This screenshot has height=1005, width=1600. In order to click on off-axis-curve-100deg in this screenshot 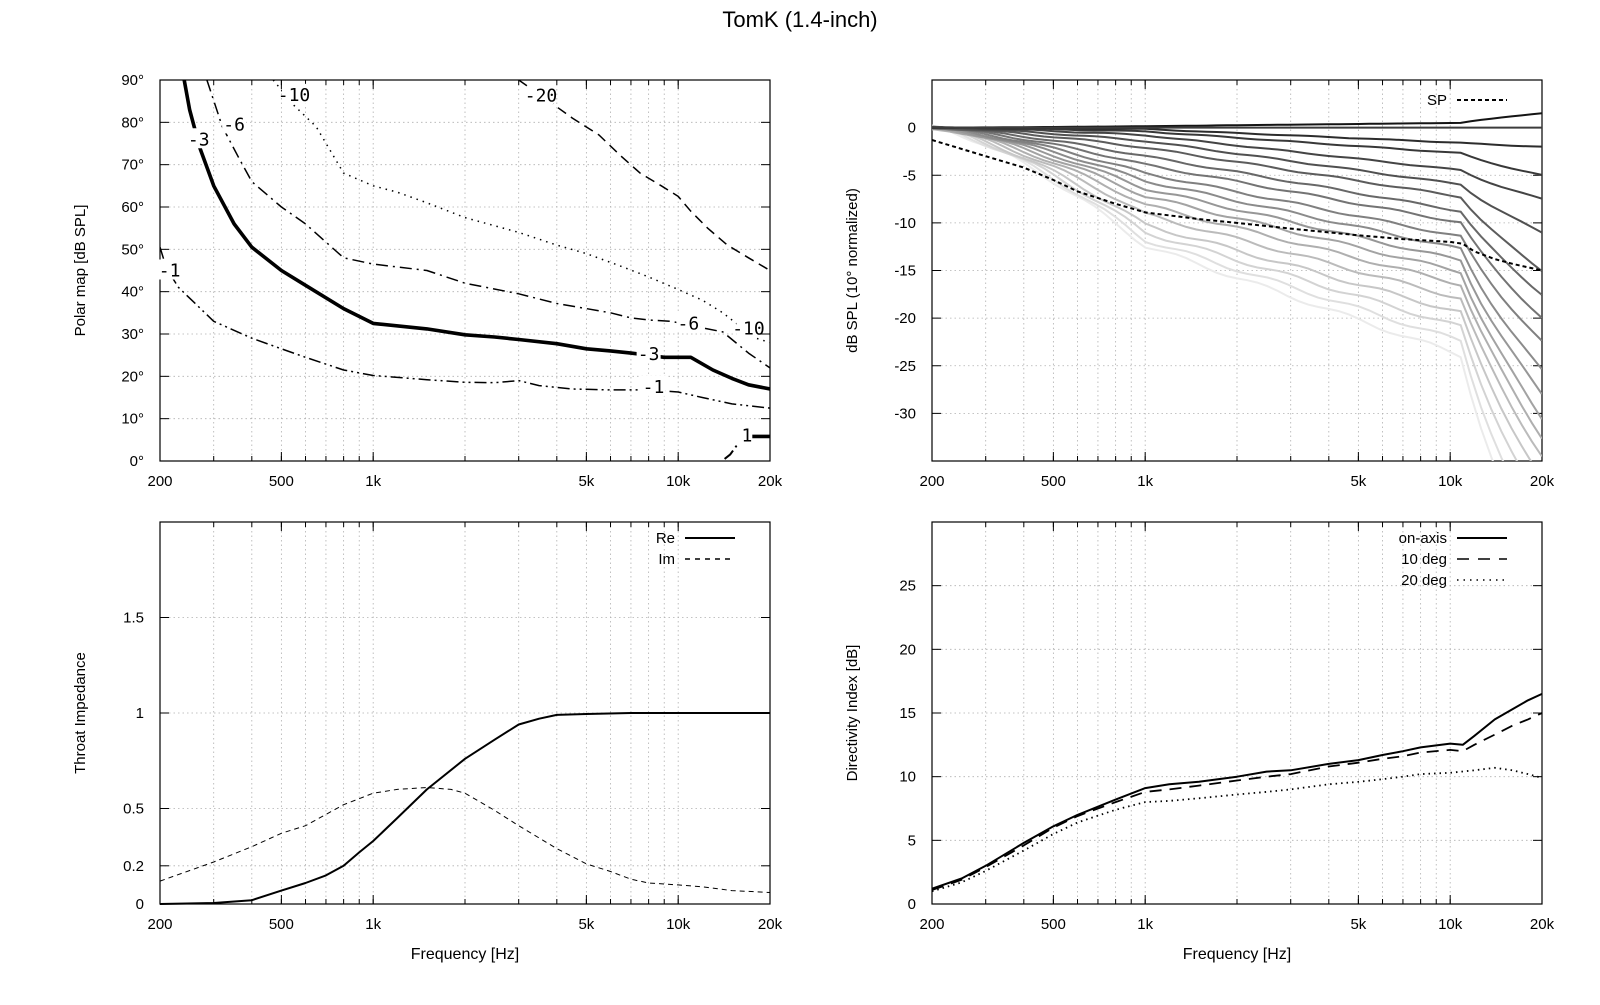, I will do `click(1237, 248)`.